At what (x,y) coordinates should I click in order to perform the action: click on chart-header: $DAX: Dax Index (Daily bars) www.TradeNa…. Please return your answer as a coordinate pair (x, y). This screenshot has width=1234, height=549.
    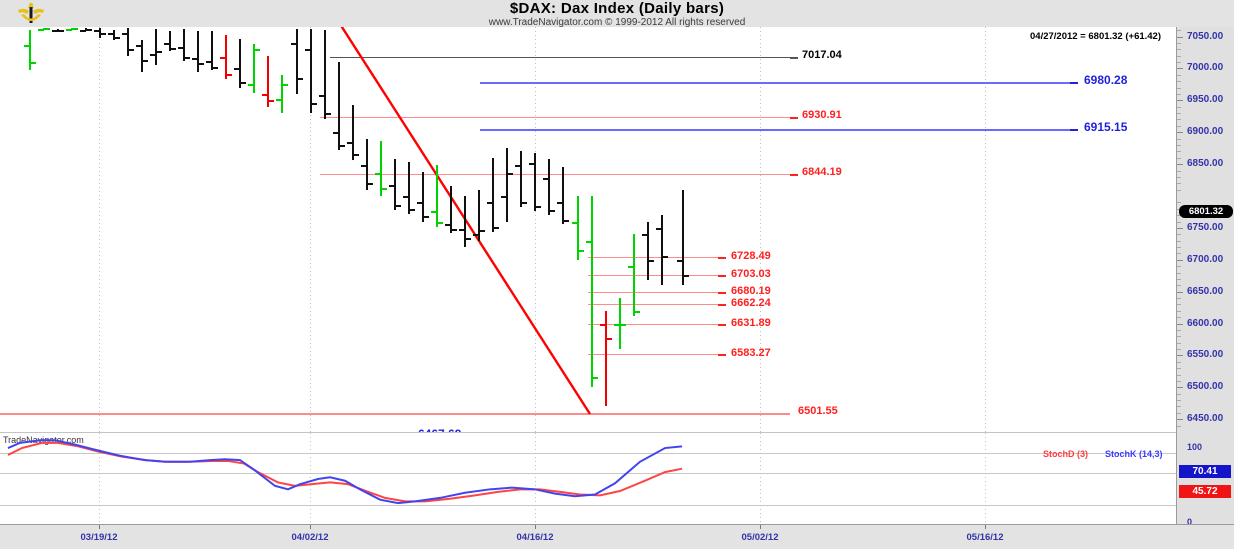
    Looking at the image, I should click on (617, 14).